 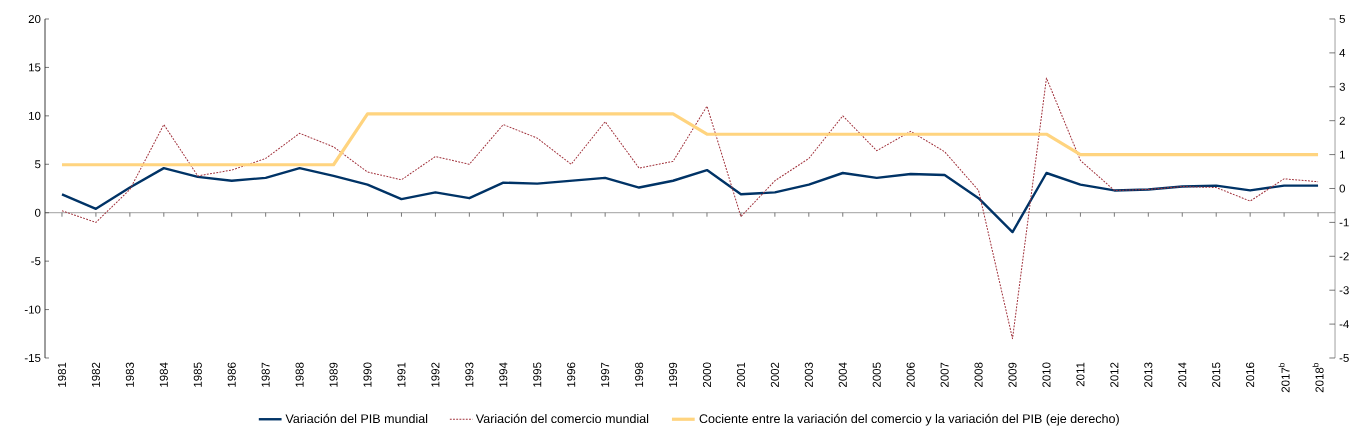 What do you see at coordinates (1148, 375) in the screenshot?
I see `x-tick-label: 2013` at bounding box center [1148, 375].